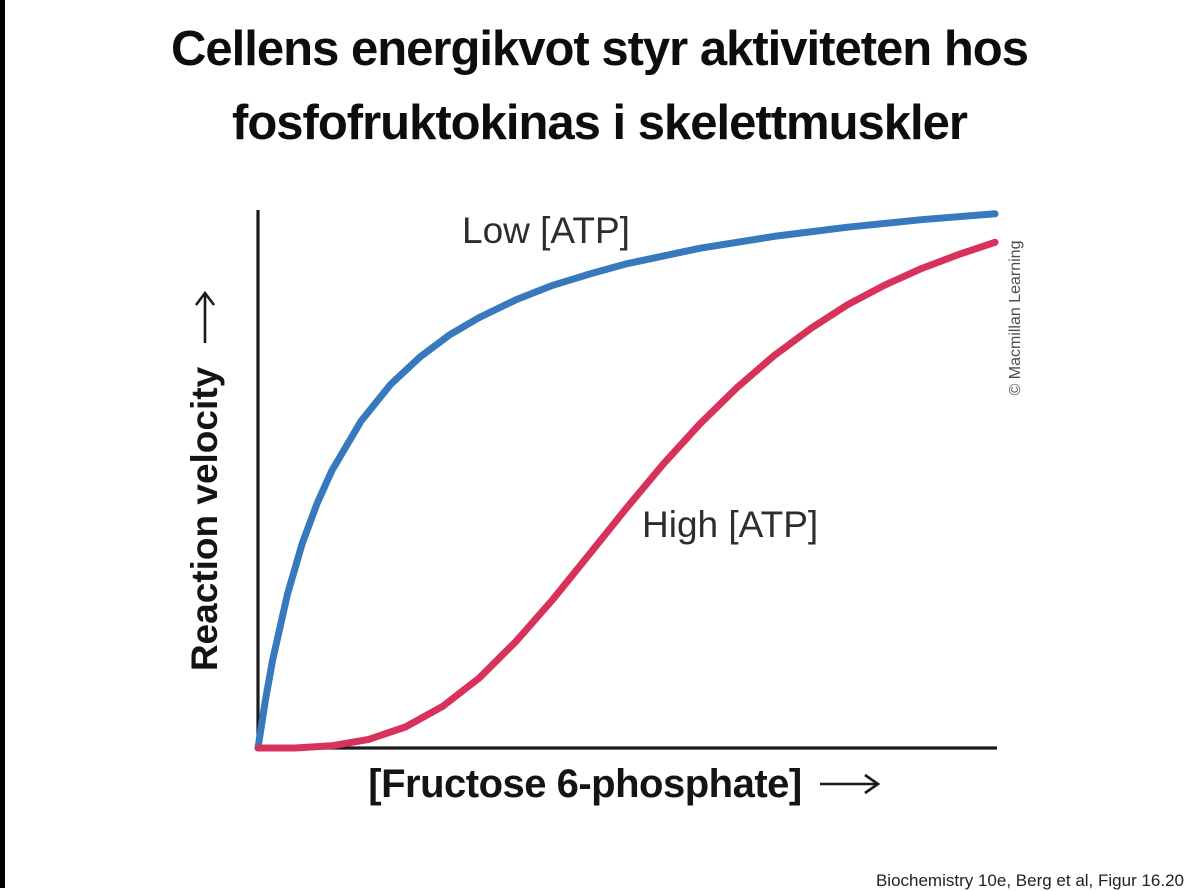 The height and width of the screenshot is (891, 1194). I want to click on x-axis-arrow-icon, so click(850, 784).